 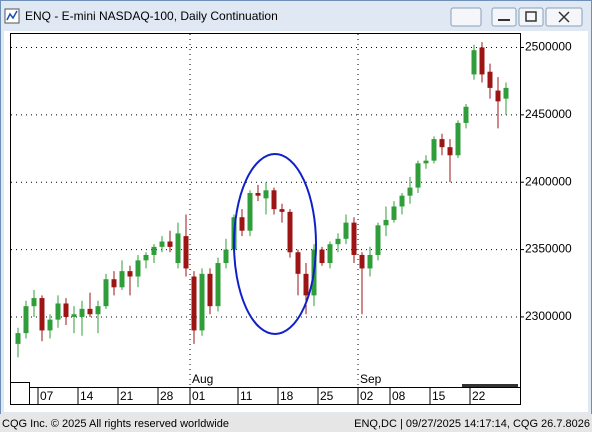 What do you see at coordinates (287, 396) in the screenshot?
I see `x-tick-label: 18` at bounding box center [287, 396].